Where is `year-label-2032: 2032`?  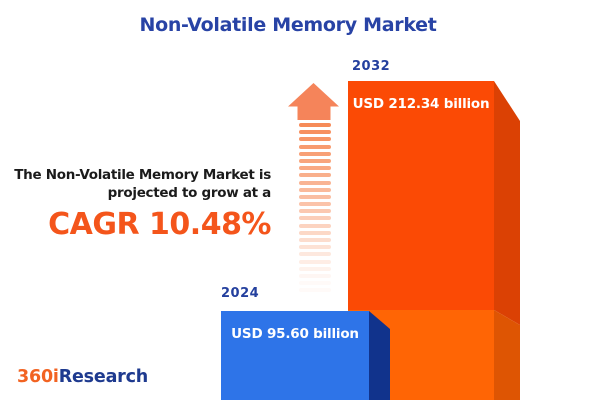
year-label-2032: 2032 is located at coordinates (371, 66).